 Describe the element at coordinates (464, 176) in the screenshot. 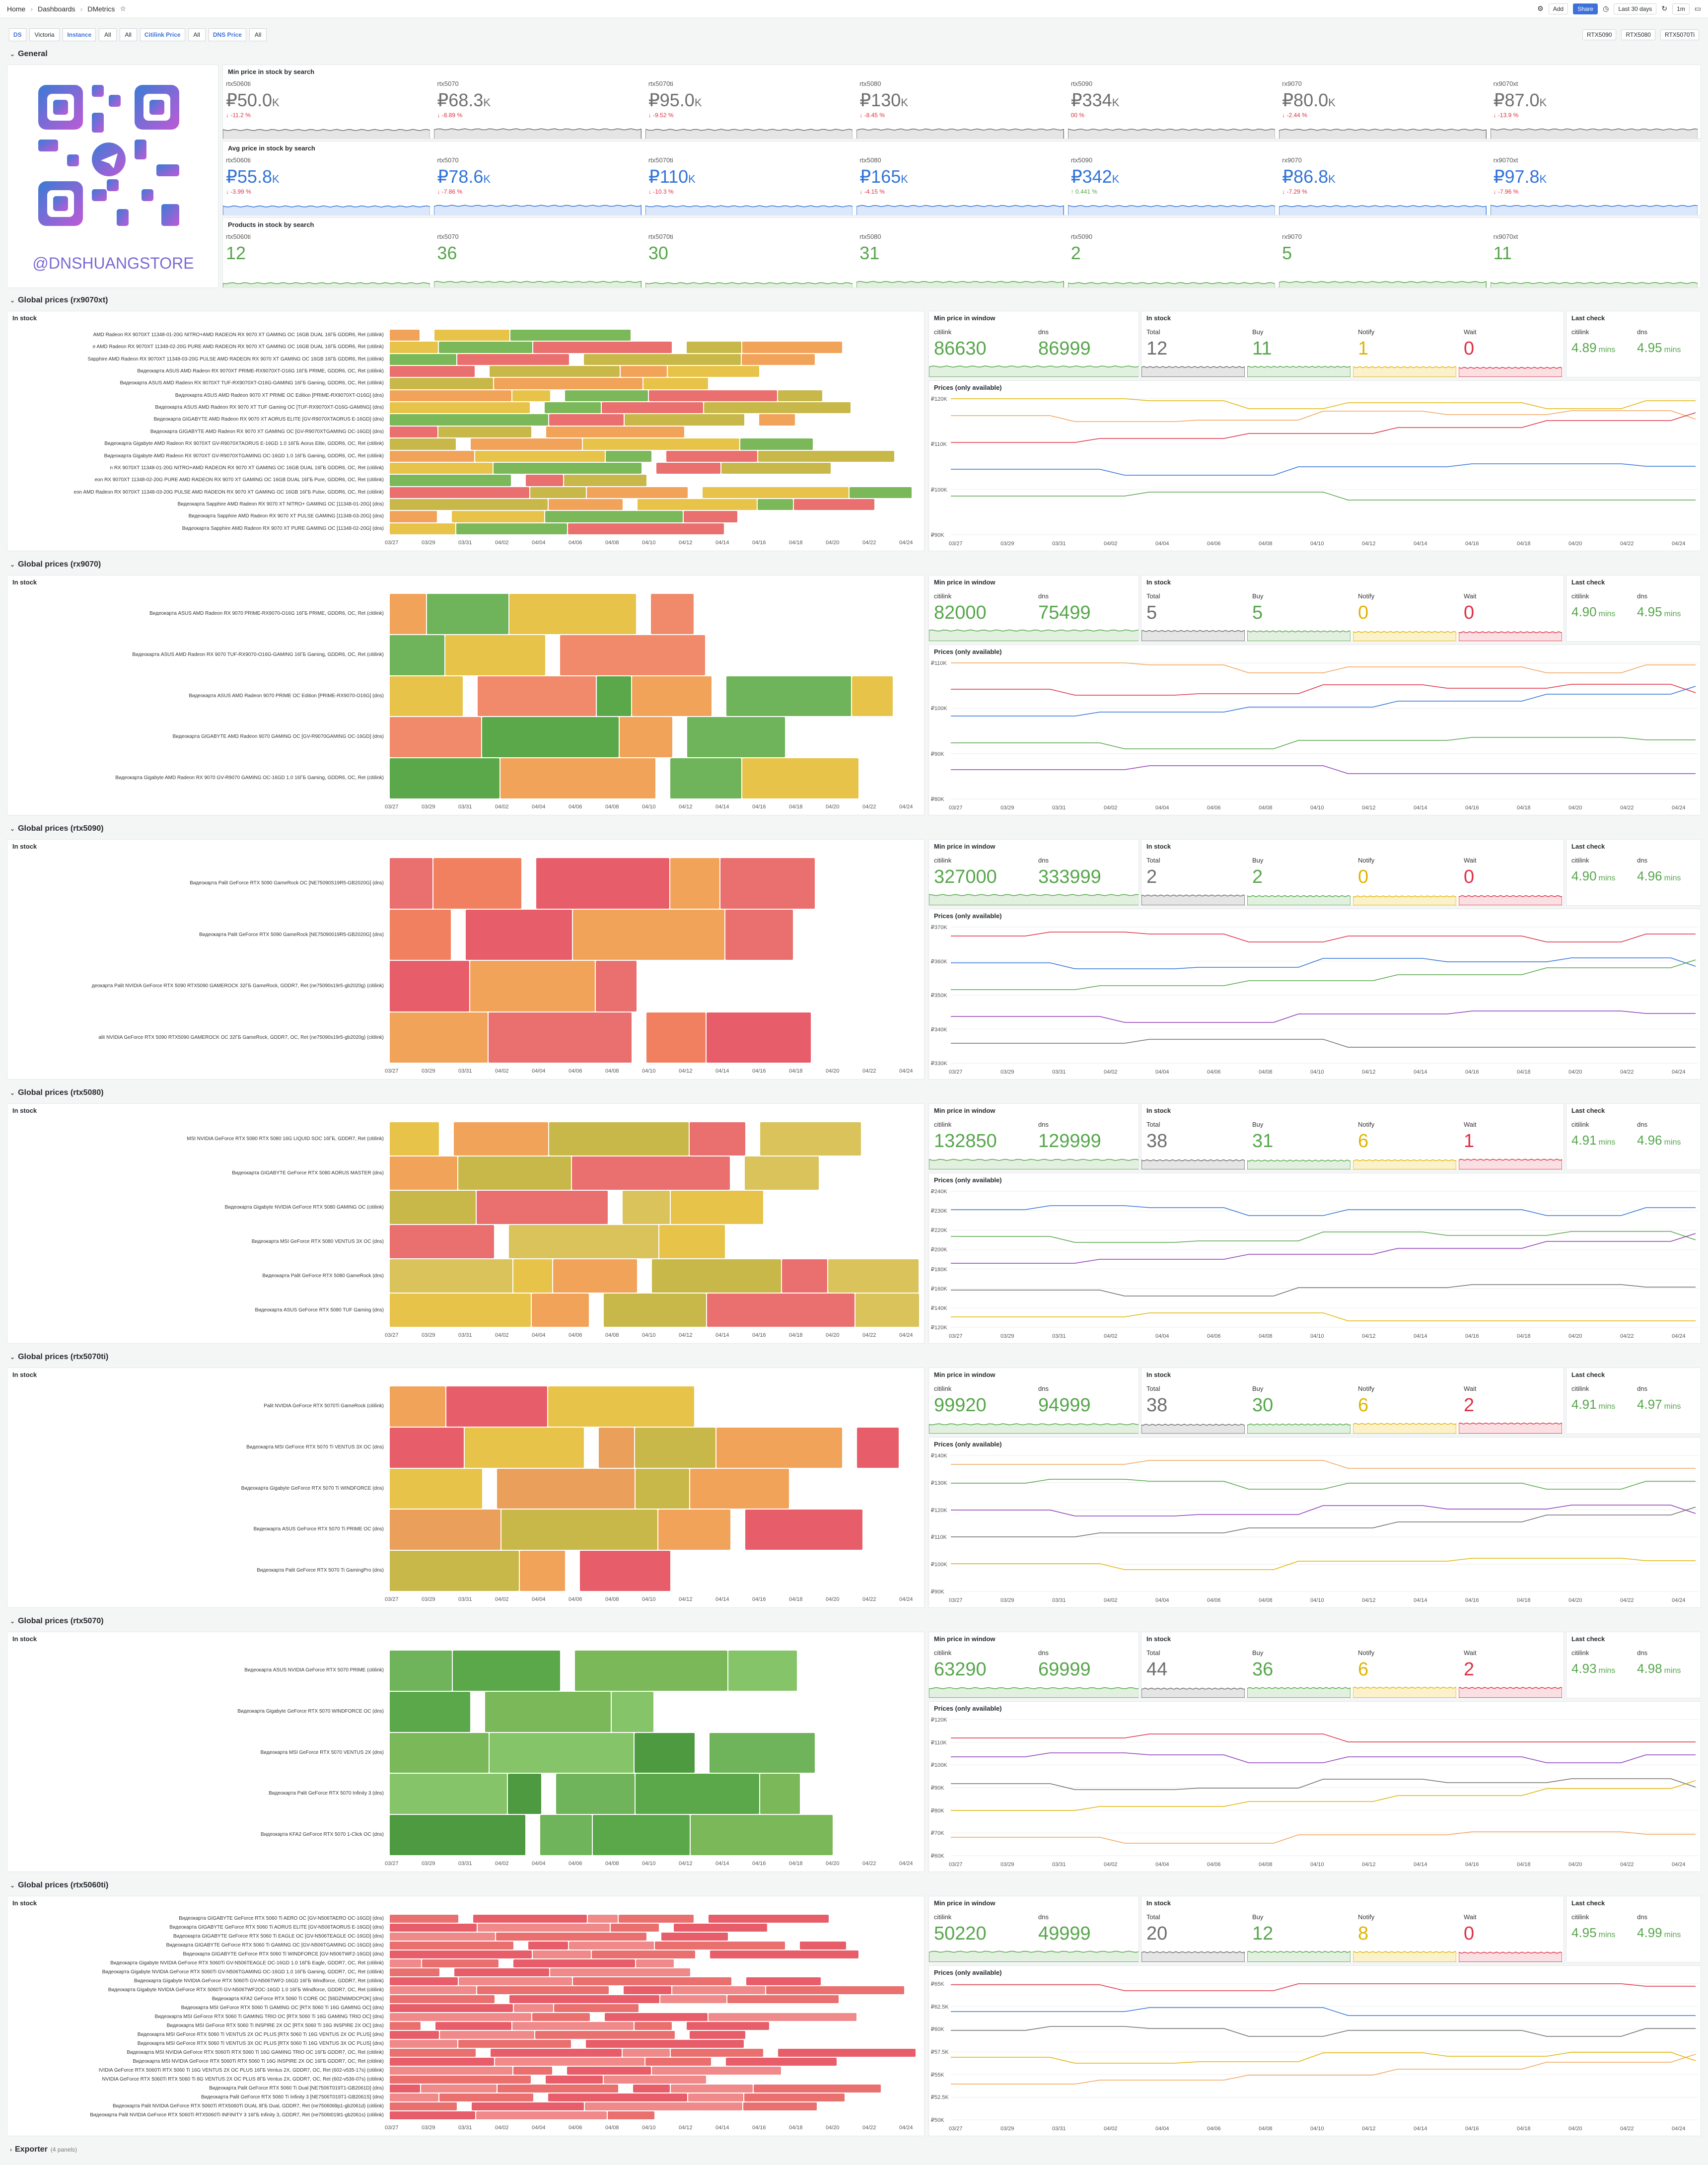

I see `stat-value: ₽78.6K` at that location.